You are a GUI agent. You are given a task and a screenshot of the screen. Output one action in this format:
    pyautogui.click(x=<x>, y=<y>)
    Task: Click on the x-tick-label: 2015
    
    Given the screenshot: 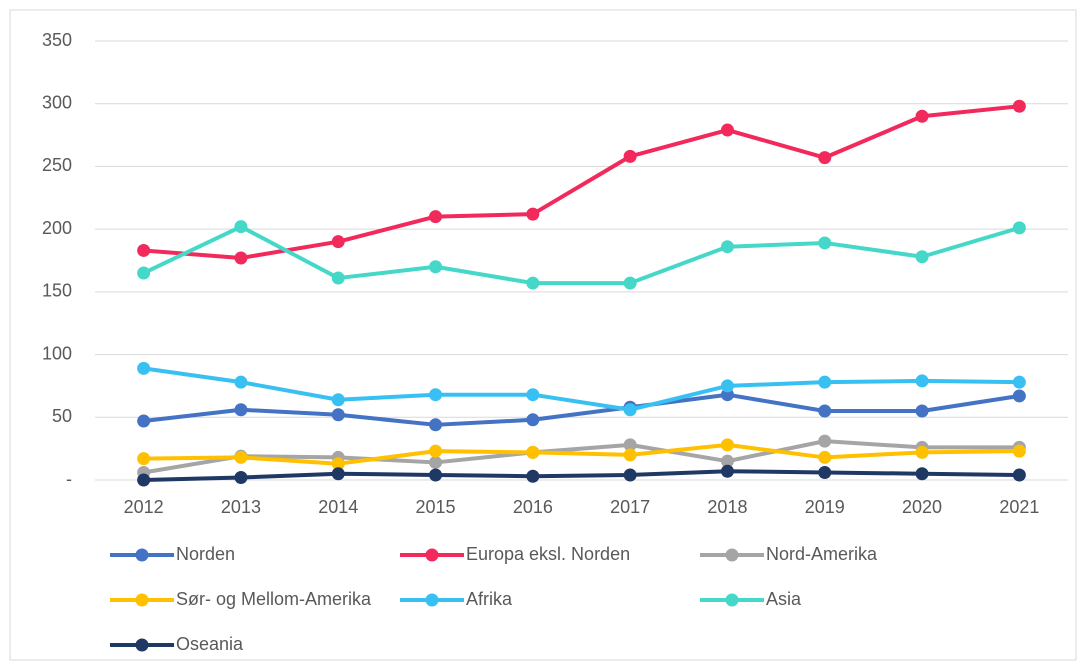 What is the action you would take?
    pyautogui.click(x=436, y=507)
    